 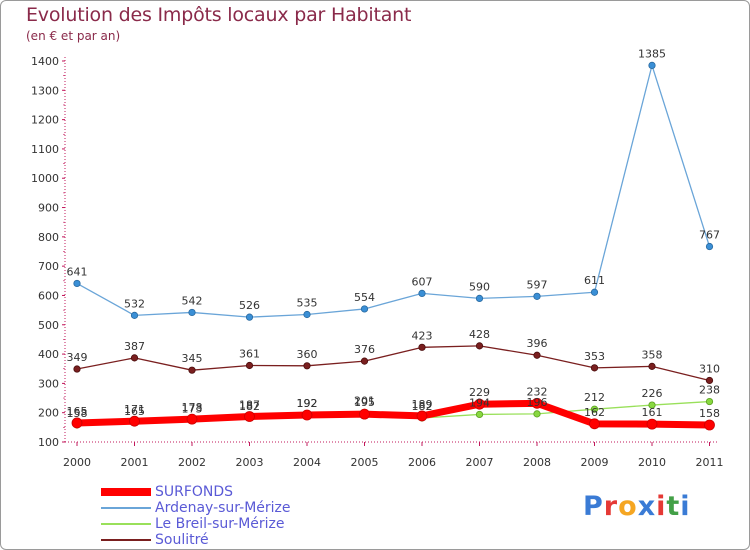 I want to click on data-label-surfonds: 161, so click(x=652, y=412).